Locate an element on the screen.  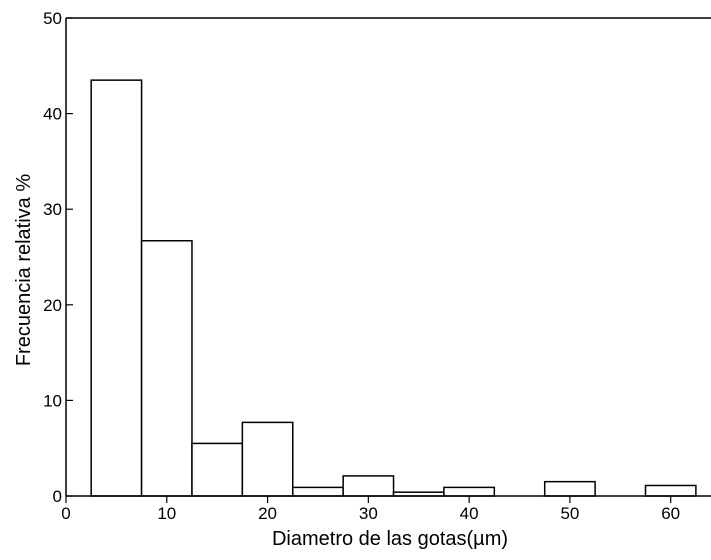
x-tick-label: 0 is located at coordinates (65, 513).